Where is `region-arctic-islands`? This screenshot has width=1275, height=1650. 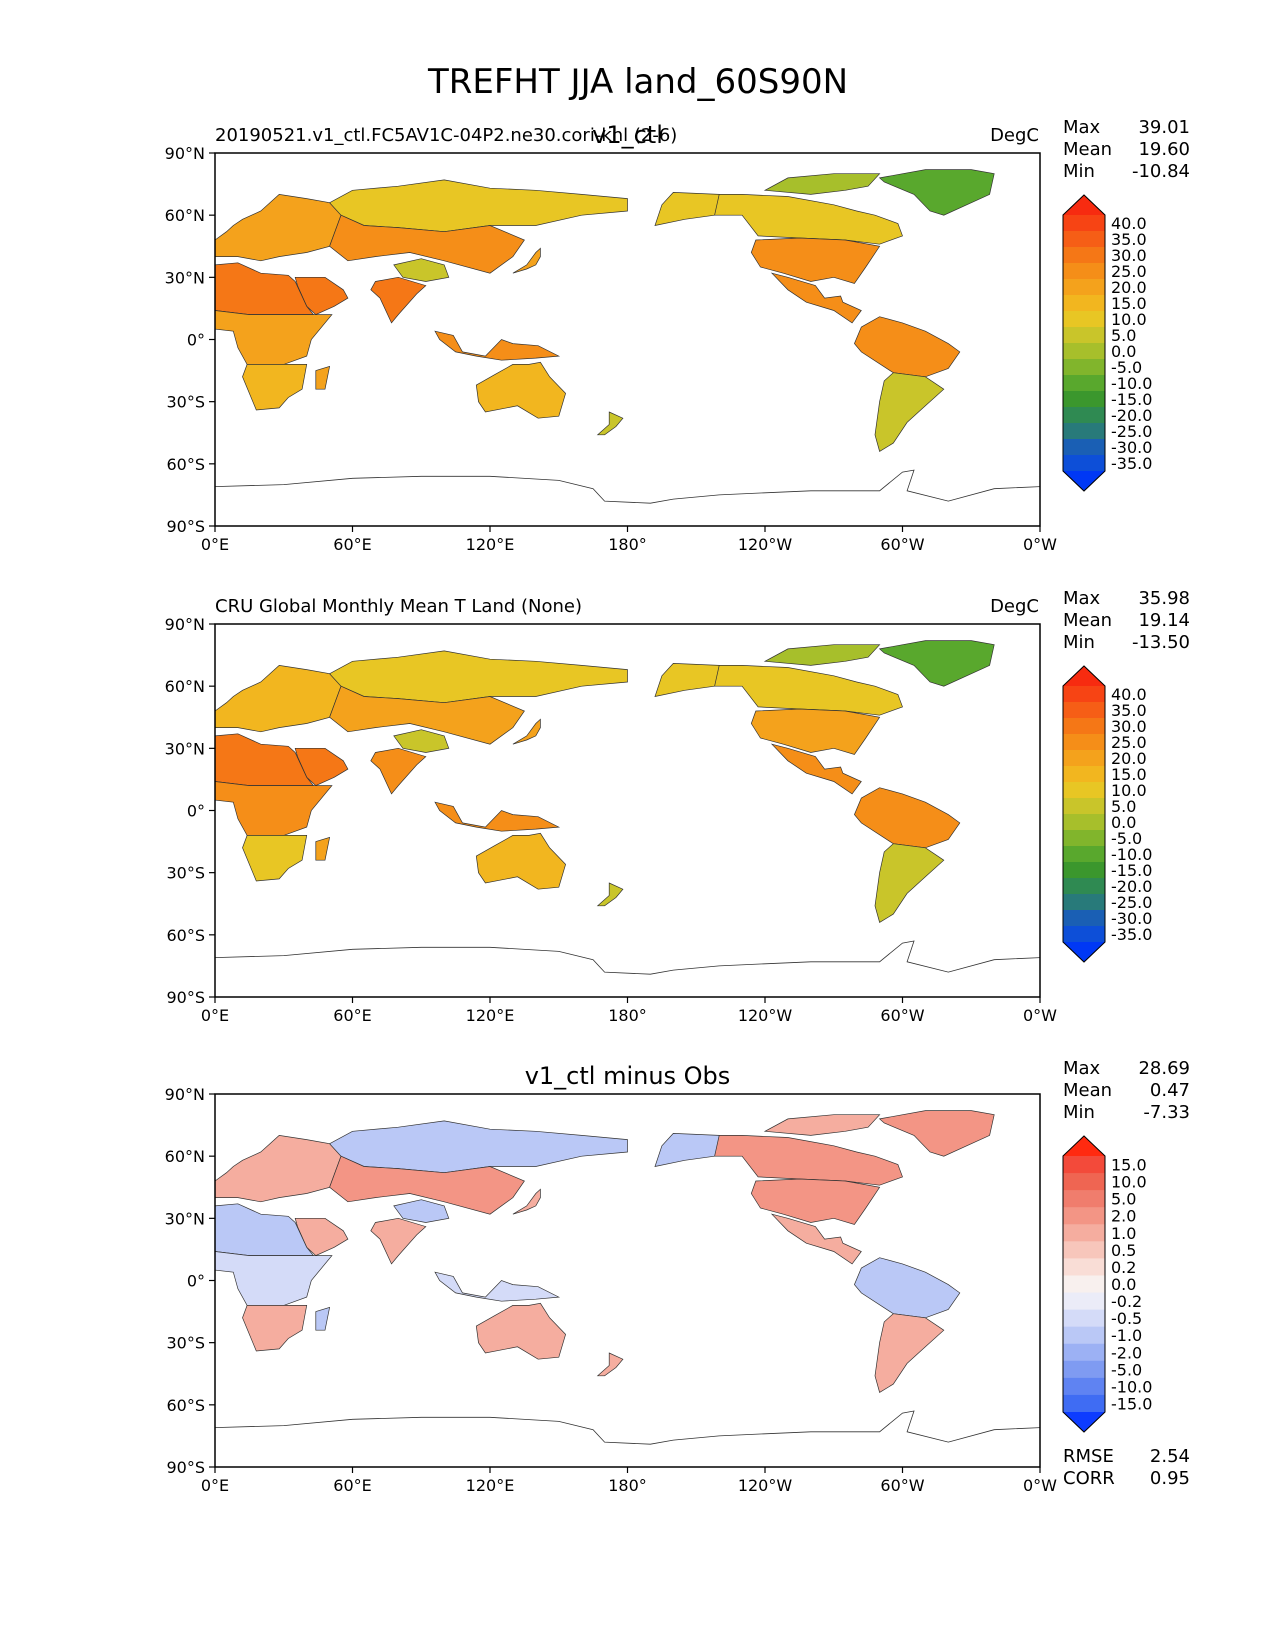
region-arctic-islands is located at coordinates (822, 1125).